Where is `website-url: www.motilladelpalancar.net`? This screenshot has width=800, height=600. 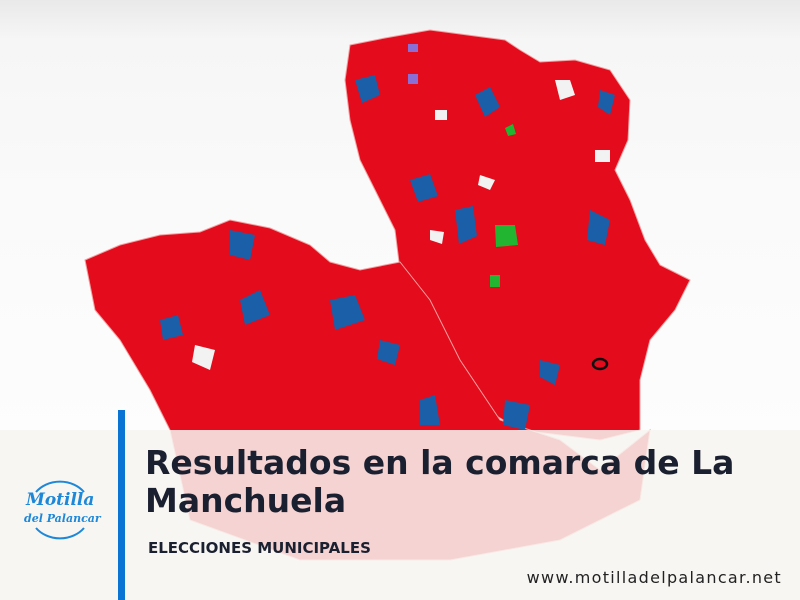 website-url: www.motilladelpalancar.net is located at coordinates (654, 577).